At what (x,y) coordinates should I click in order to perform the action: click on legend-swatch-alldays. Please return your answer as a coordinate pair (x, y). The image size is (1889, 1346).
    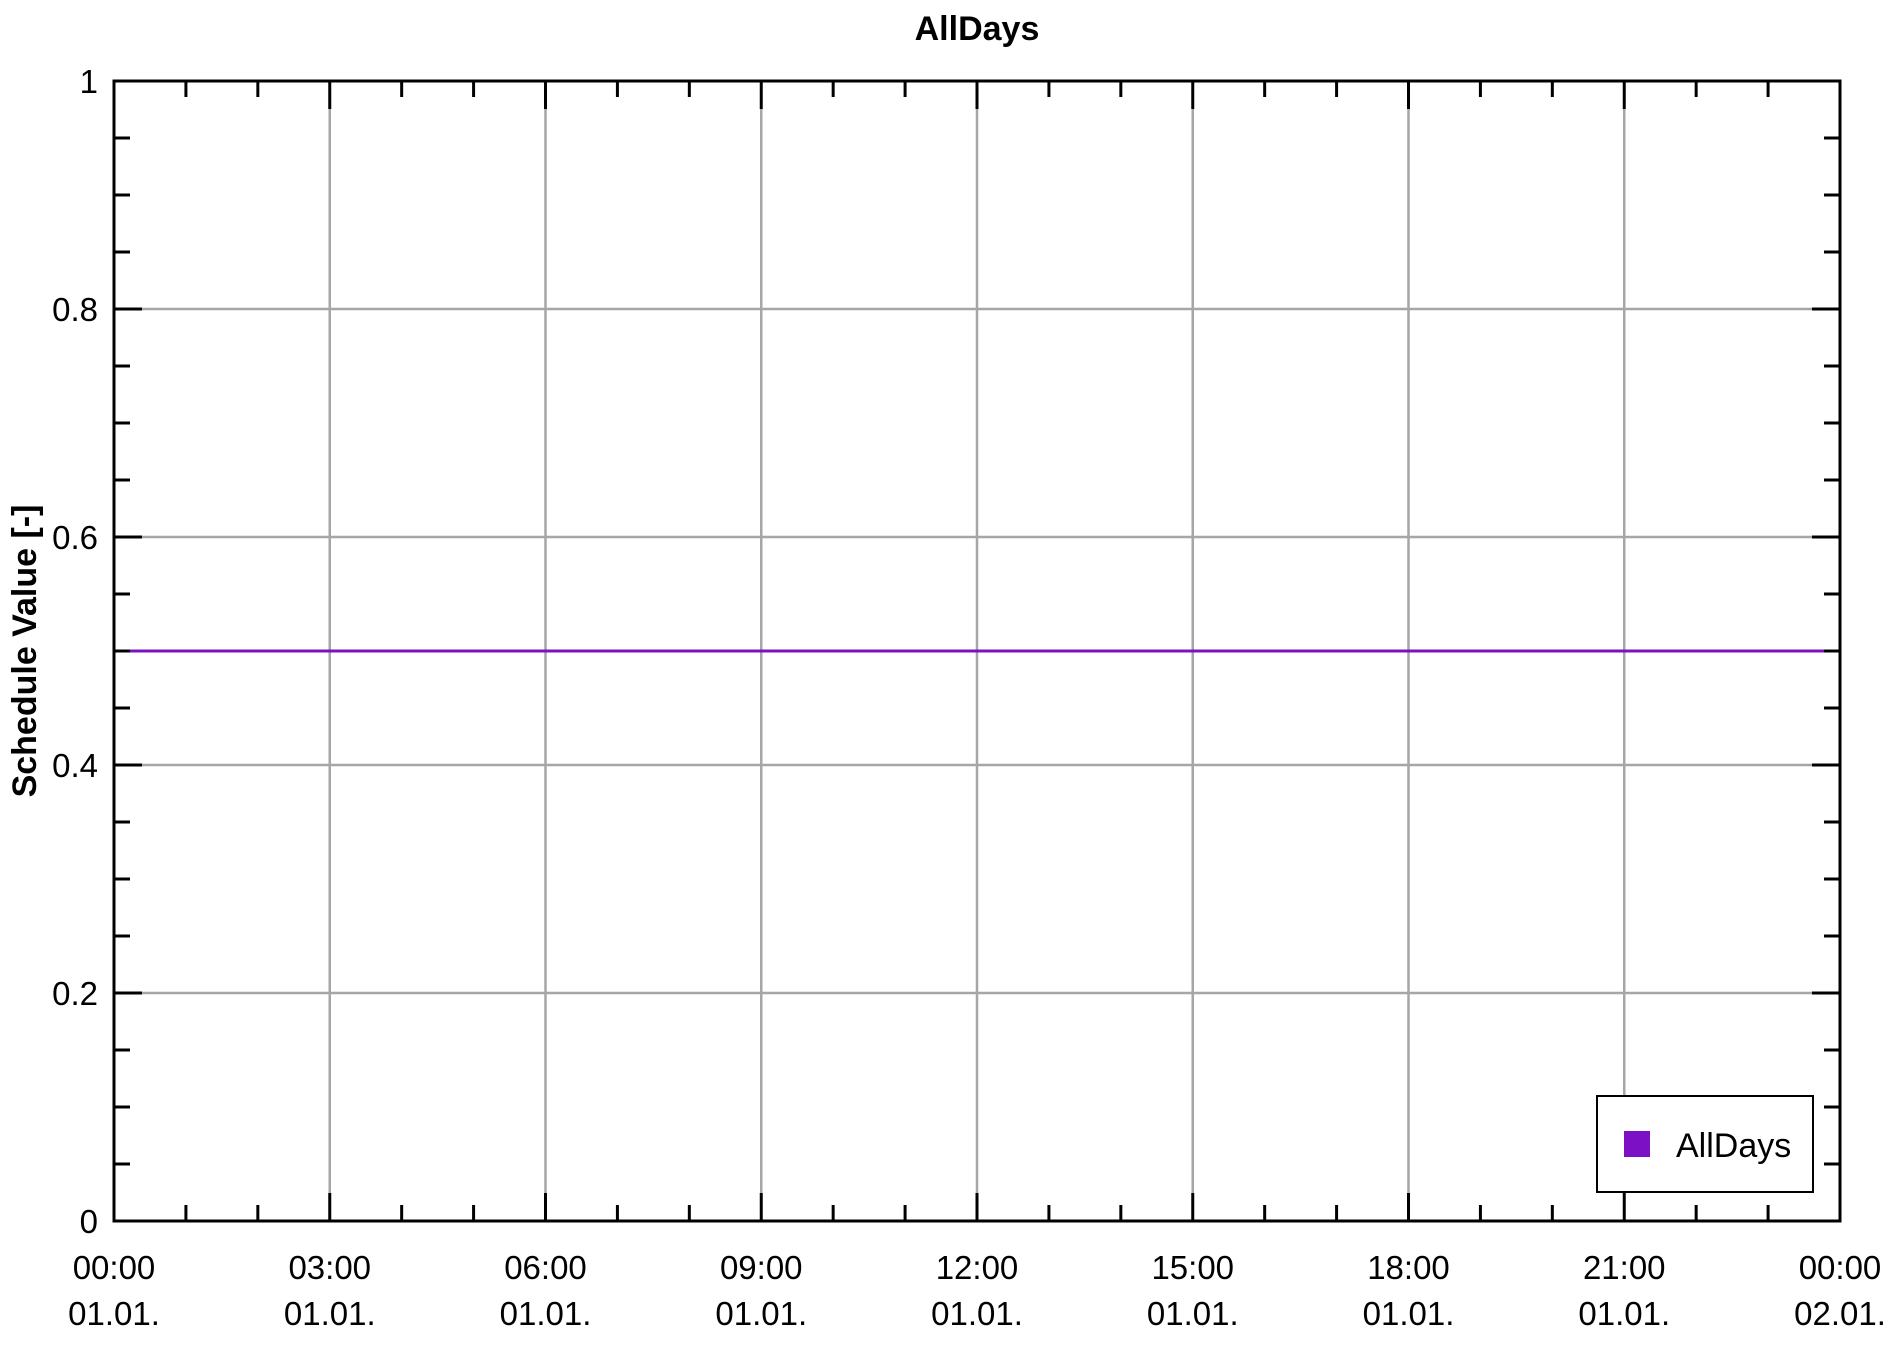
    Looking at the image, I should click on (1637, 1144).